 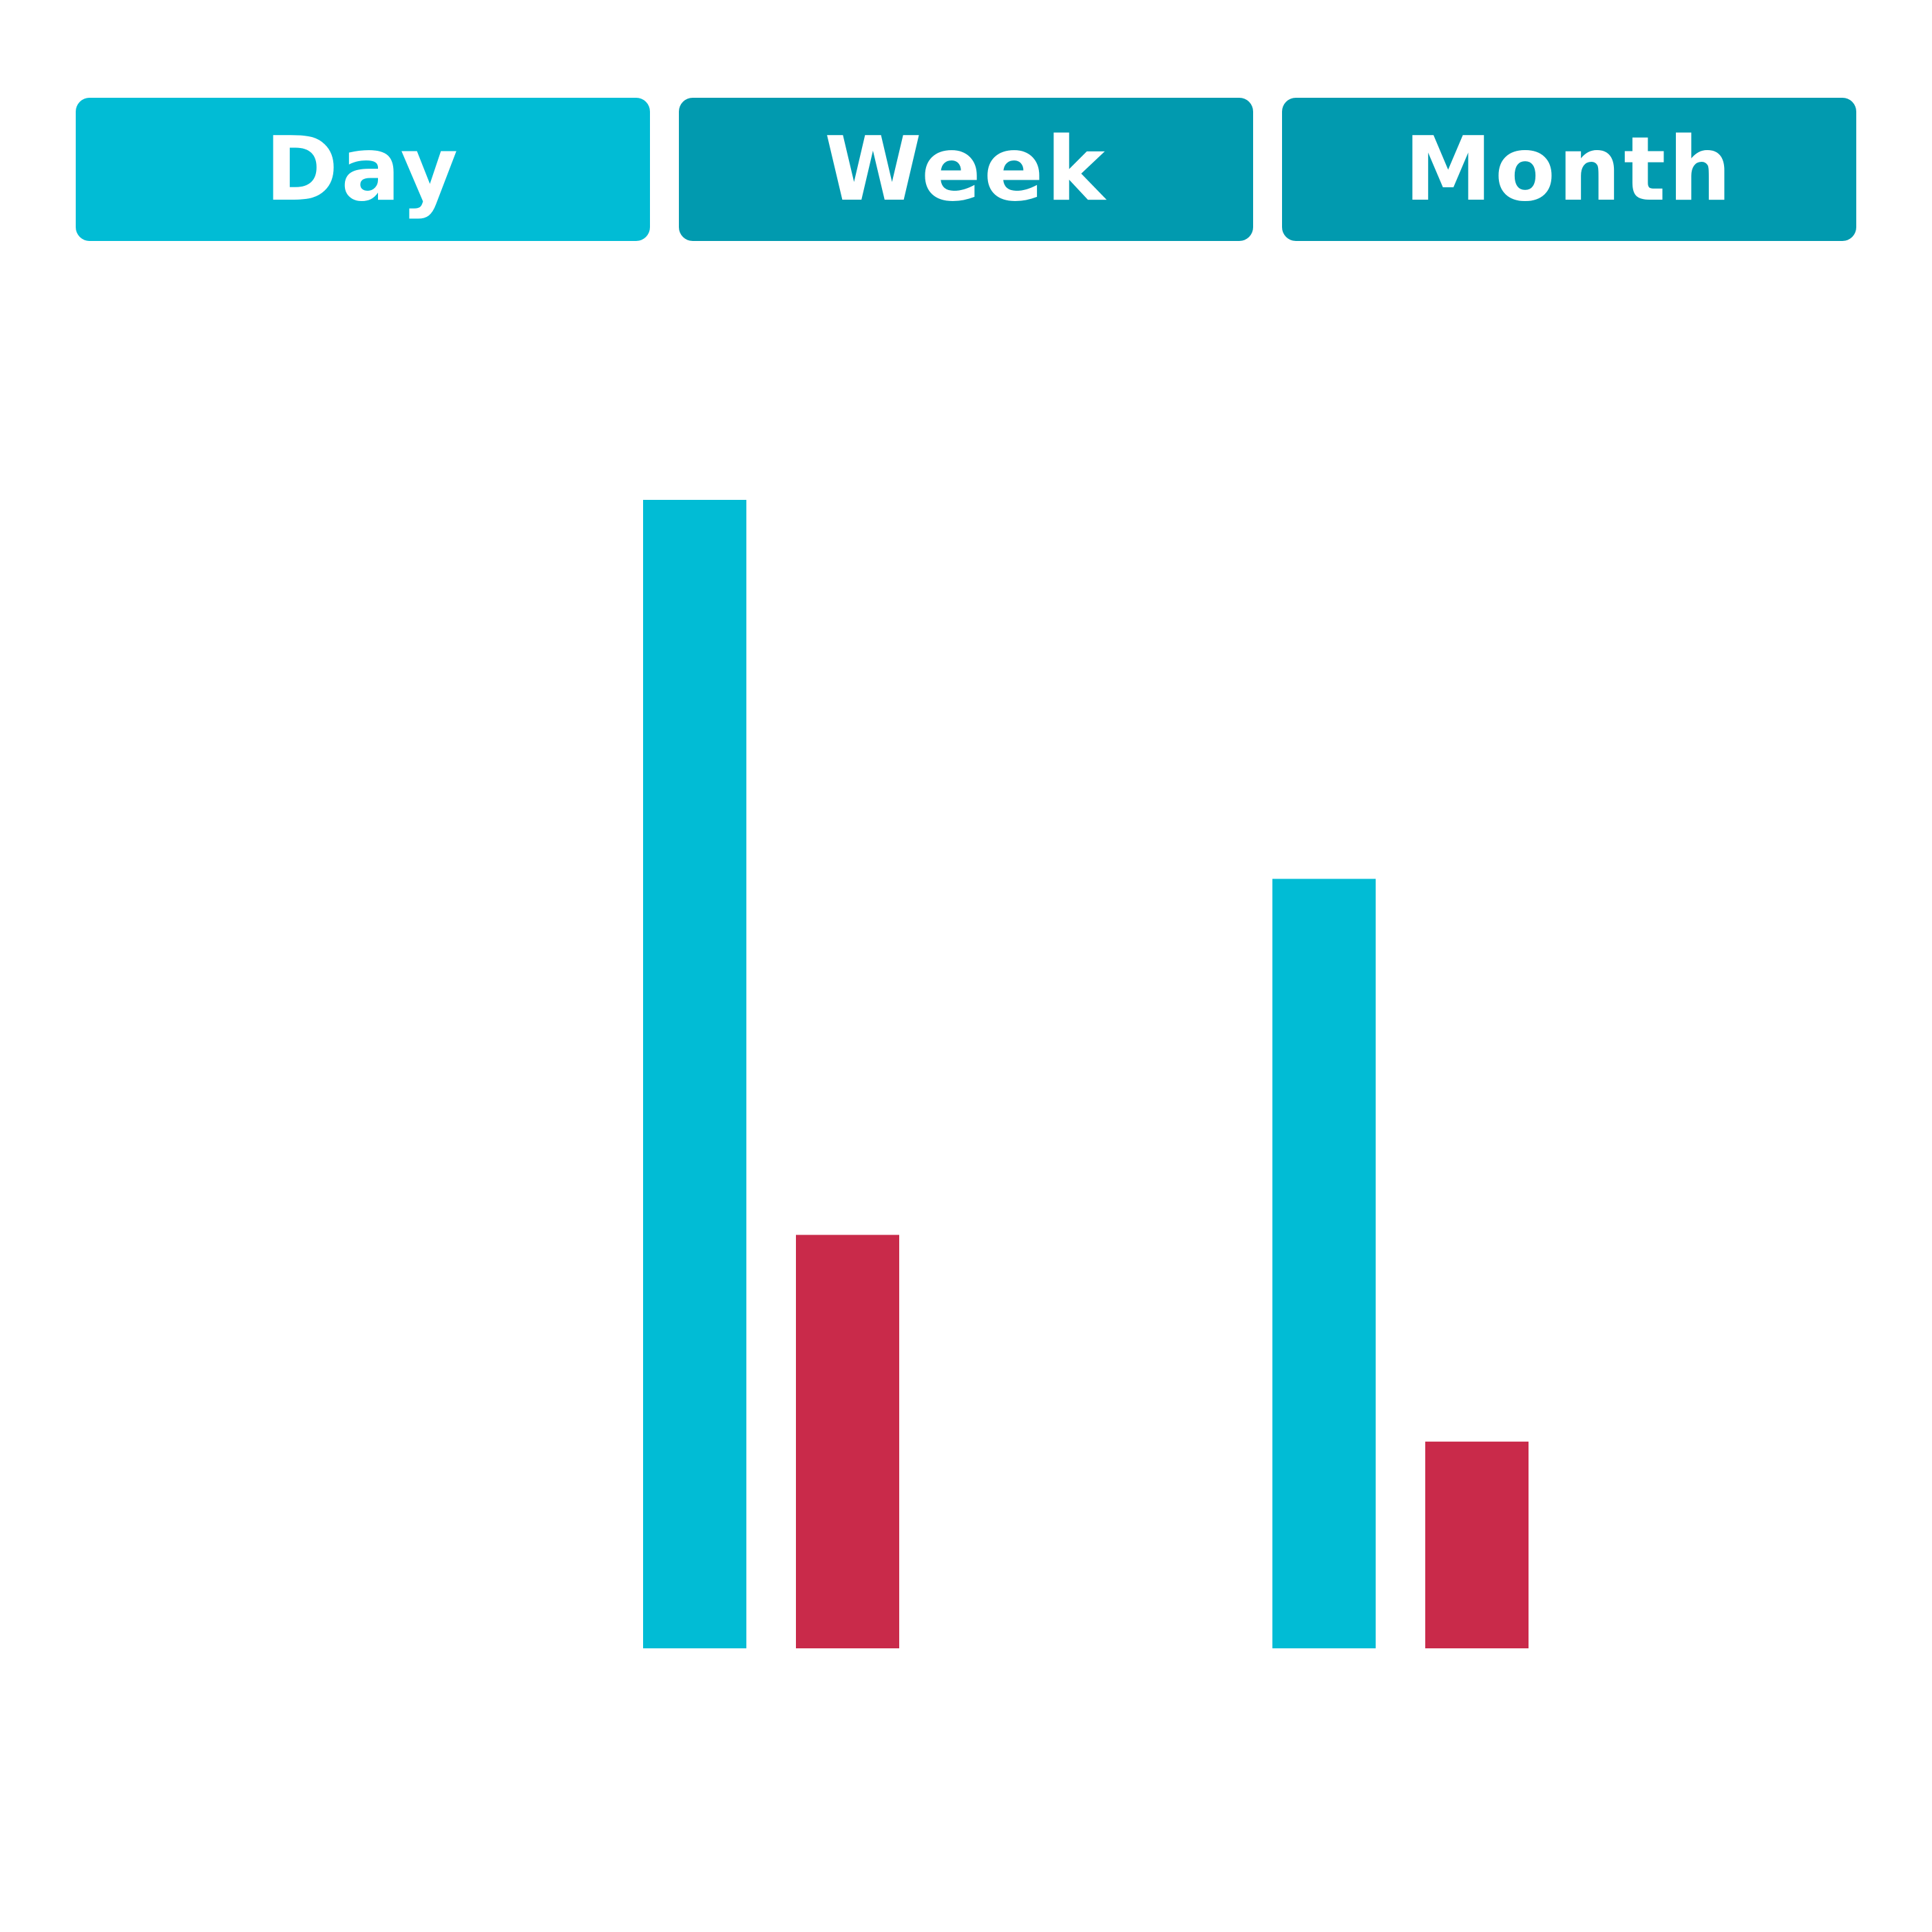 I want to click on tab-week-label: Week, so click(x=966, y=169).